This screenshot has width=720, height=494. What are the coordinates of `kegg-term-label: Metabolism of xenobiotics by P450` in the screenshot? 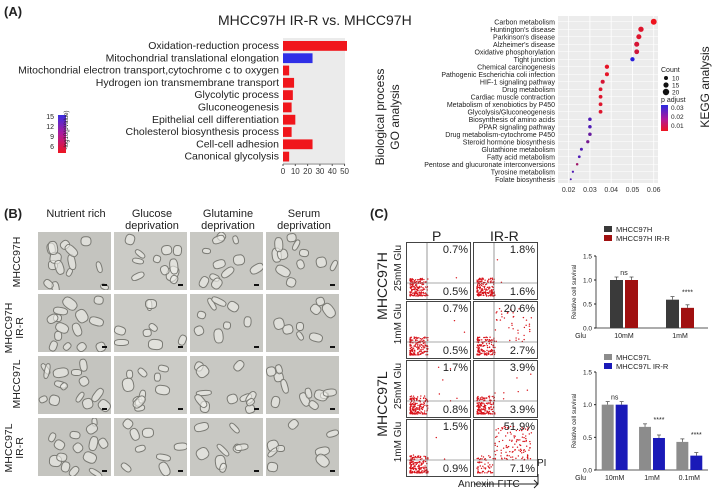 It's located at (501, 105).